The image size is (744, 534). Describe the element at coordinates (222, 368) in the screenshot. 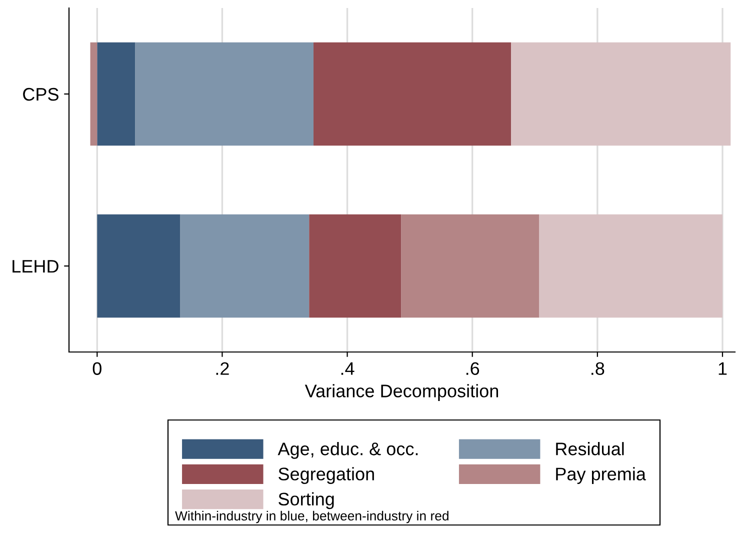

I see `x-tick-label: .2` at that location.